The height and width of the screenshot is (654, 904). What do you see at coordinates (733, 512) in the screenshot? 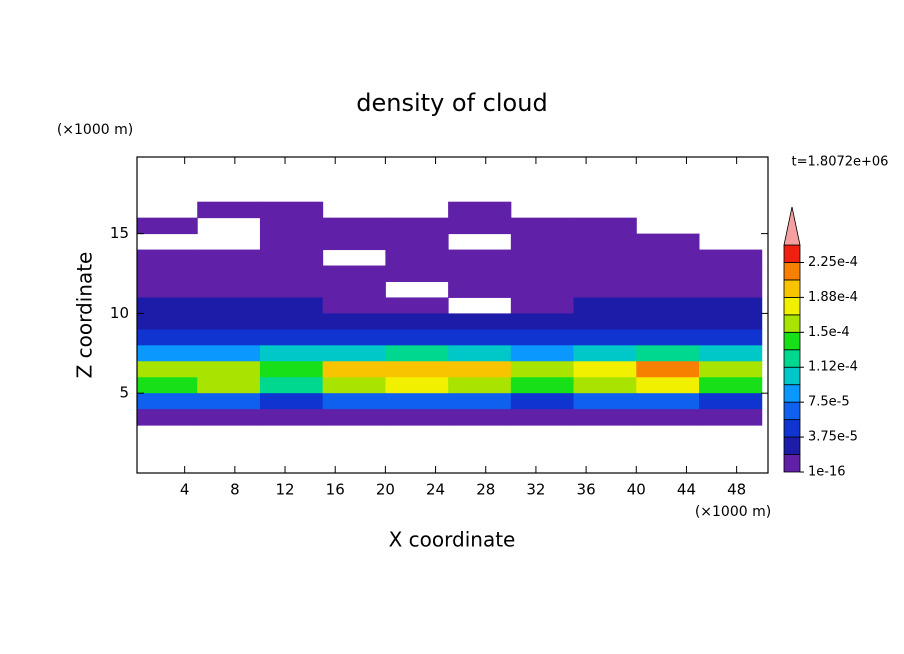
I see `x-unit: (×1000 m)` at bounding box center [733, 512].